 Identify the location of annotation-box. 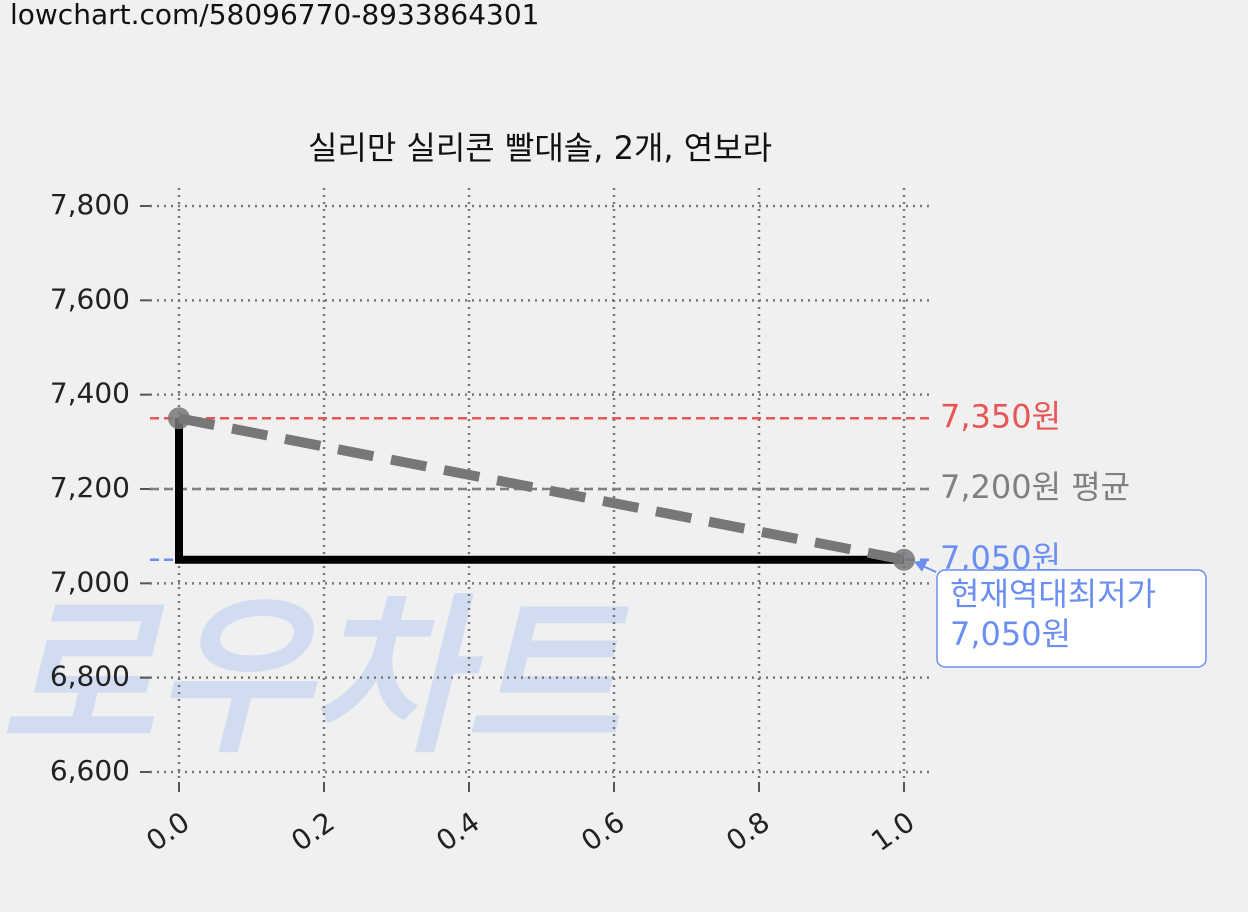
(1071, 618).